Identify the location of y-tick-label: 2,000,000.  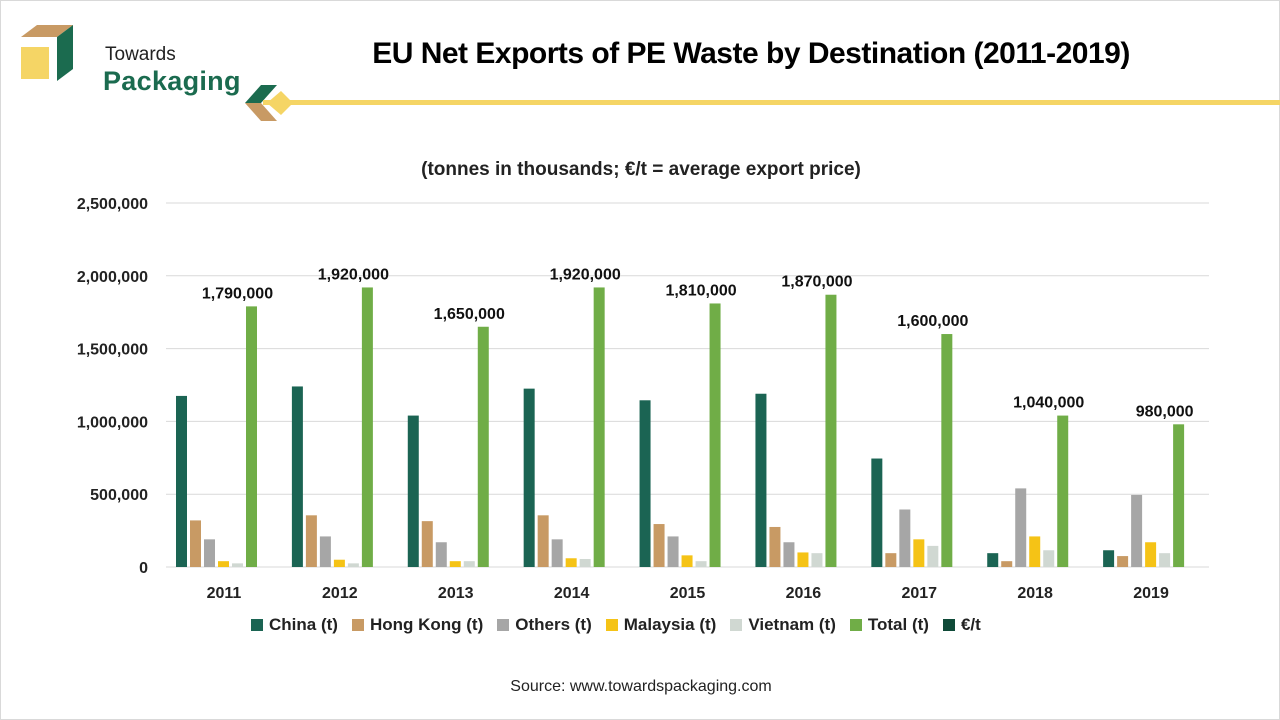
(112, 277).